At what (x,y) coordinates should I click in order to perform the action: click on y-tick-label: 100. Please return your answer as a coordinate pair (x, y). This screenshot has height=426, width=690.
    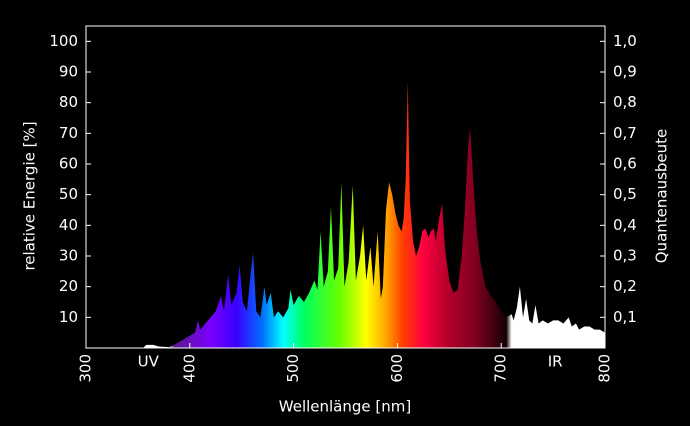
    Looking at the image, I should click on (63, 41).